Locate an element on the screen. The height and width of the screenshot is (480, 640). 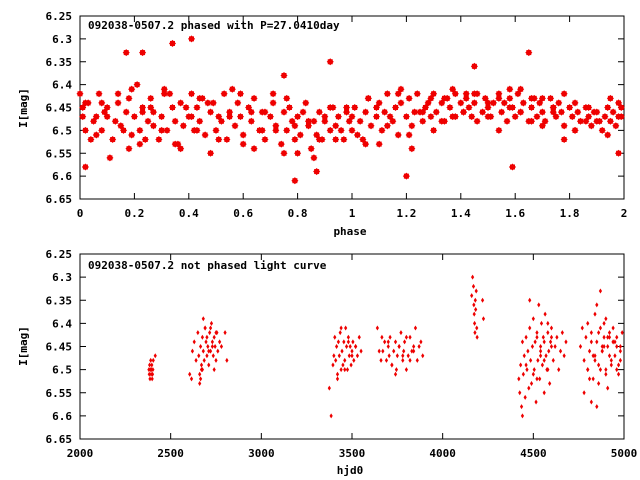
phased-x-tick-label: 0.2 is located at coordinates (134, 213).